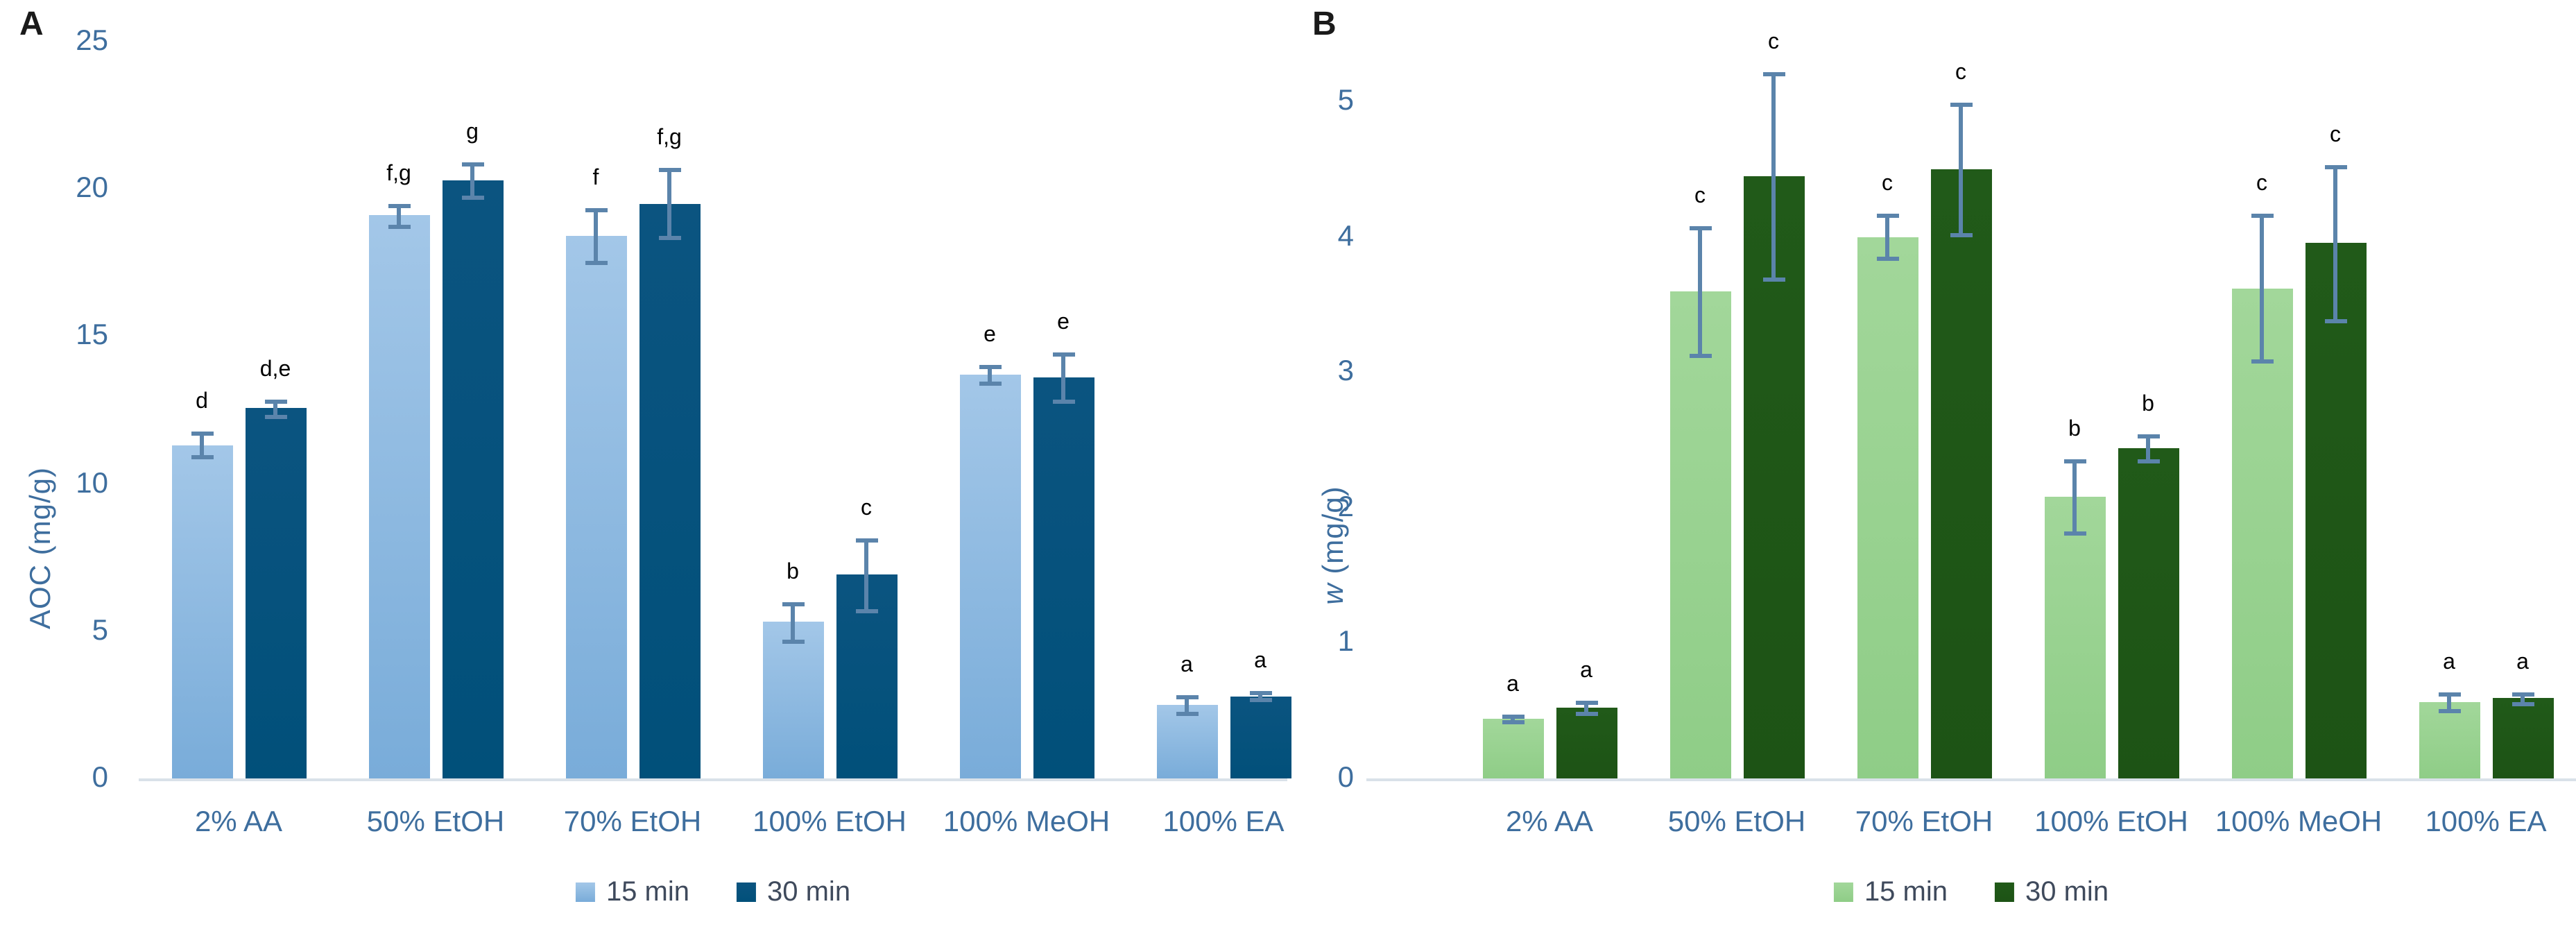 Image resolution: width=2576 pixels, height=938 pixels. What do you see at coordinates (31, 24) in the screenshot?
I see `panel-a-letter: A` at bounding box center [31, 24].